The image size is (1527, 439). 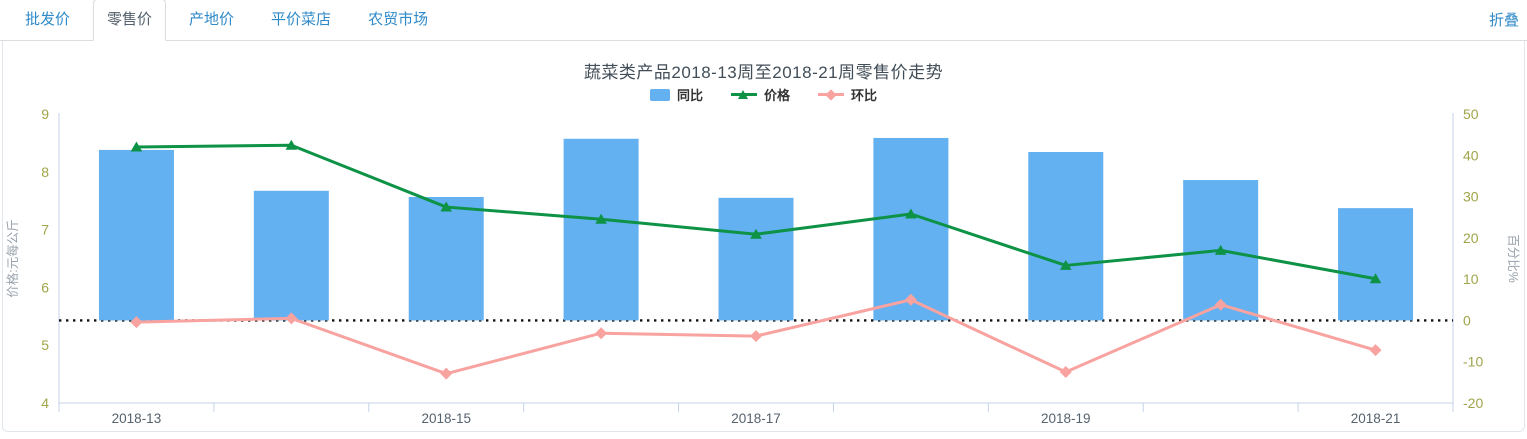 I want to click on legend-item-yoy: 同比, so click(x=676, y=94).